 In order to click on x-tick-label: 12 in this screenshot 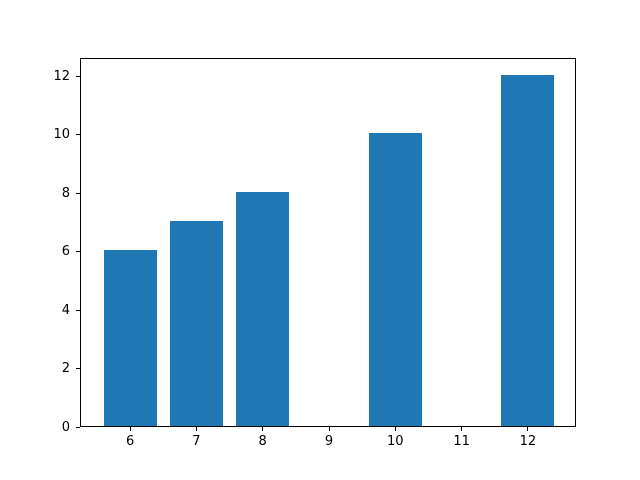, I will do `click(528, 441)`.